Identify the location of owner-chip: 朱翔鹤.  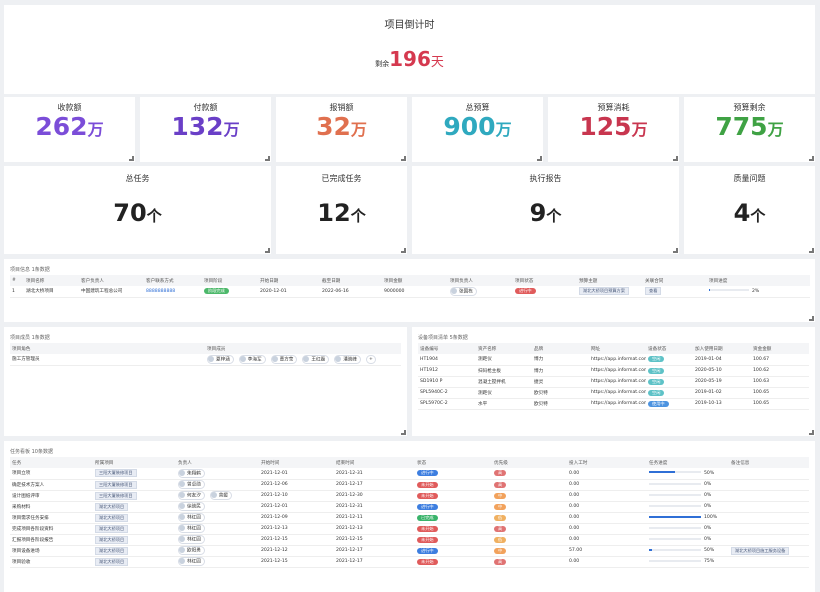
(191, 473).